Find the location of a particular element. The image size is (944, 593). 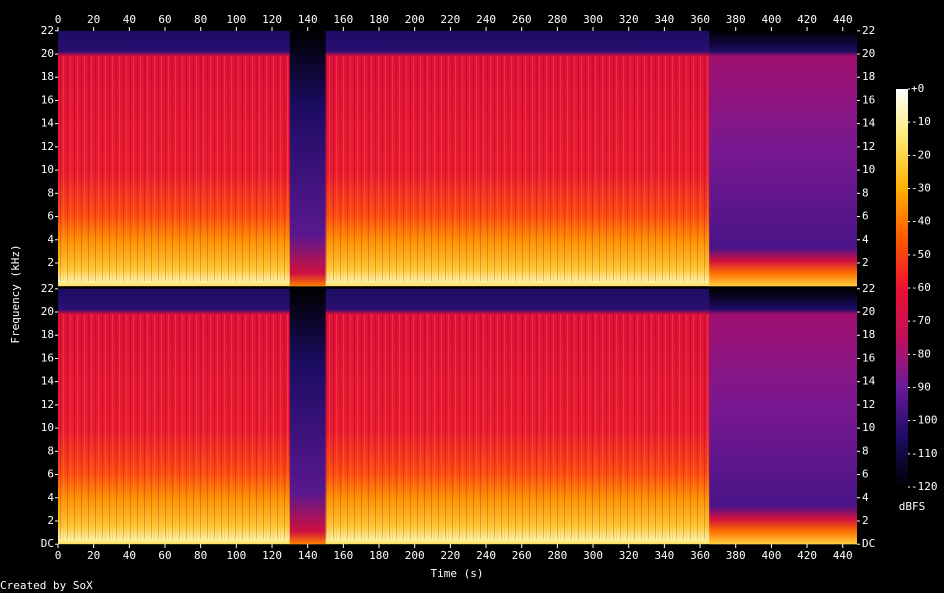

x-tick-label: 60 is located at coordinates (164, 555).